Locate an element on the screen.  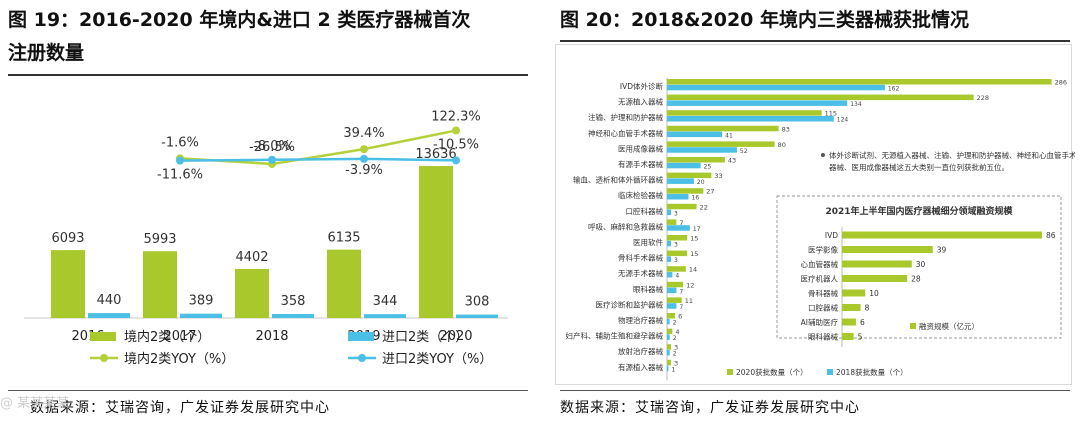
category-label: 医用软件 is located at coordinates (648, 242).